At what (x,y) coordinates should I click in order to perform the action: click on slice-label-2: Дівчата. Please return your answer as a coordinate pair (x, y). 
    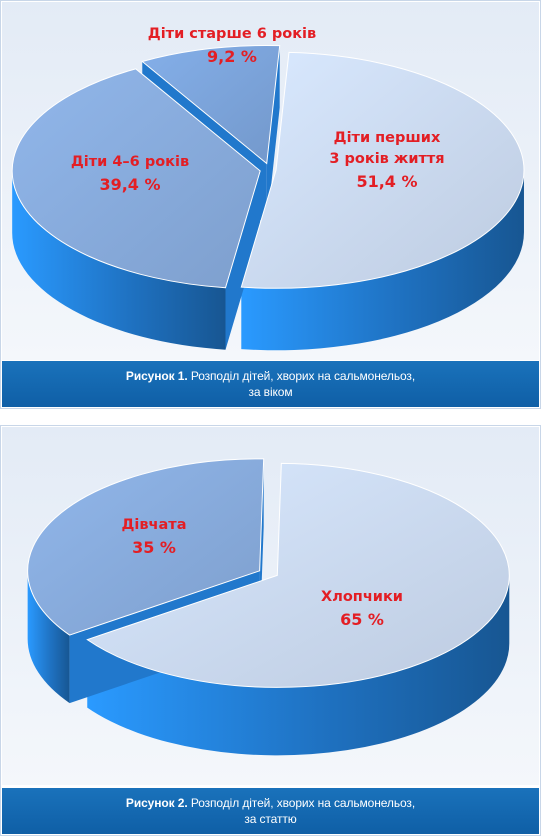
    Looking at the image, I should click on (154, 525).